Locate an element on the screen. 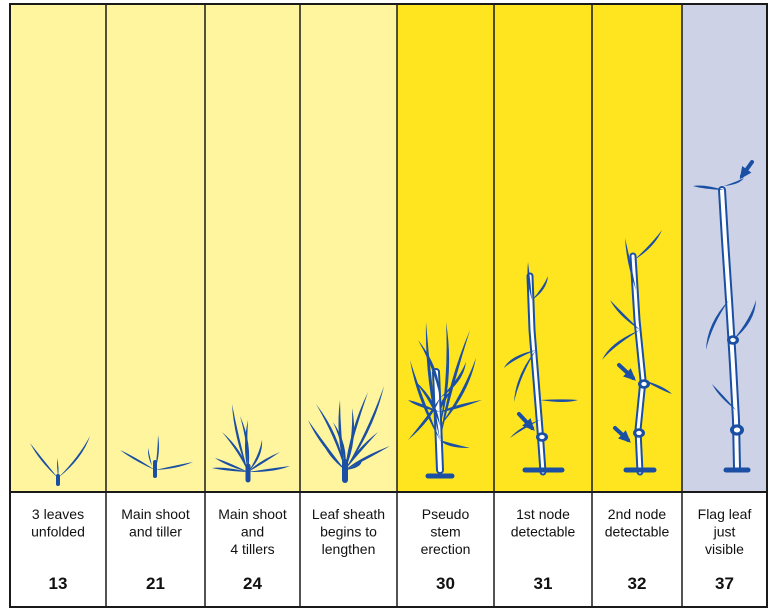 This screenshot has height=612, width=769. stage-label-line: stem is located at coordinates (445, 532).